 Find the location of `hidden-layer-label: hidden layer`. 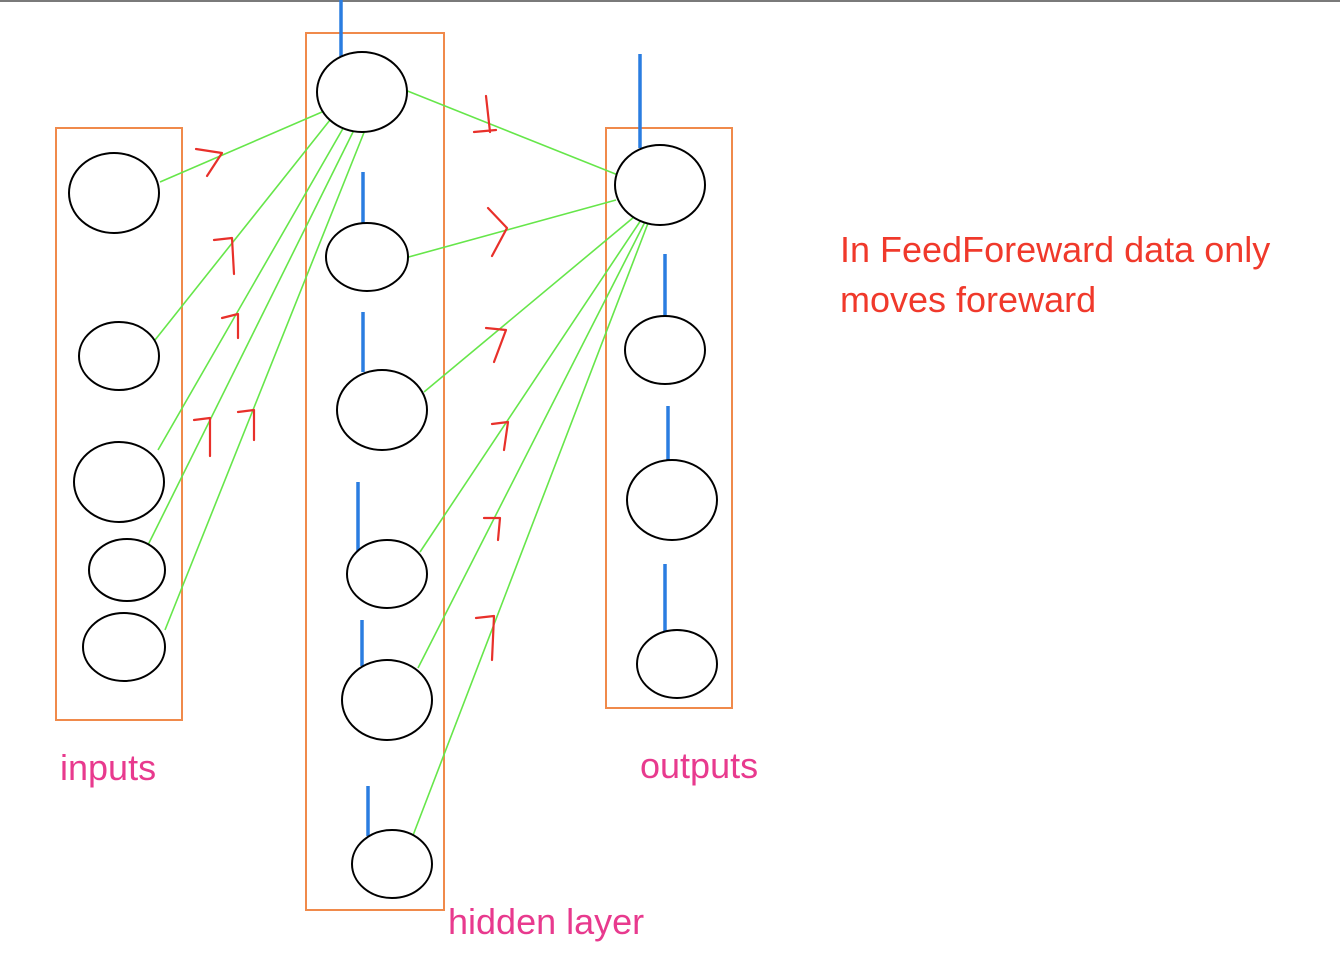

hidden-layer-label: hidden layer is located at coordinates (546, 921).